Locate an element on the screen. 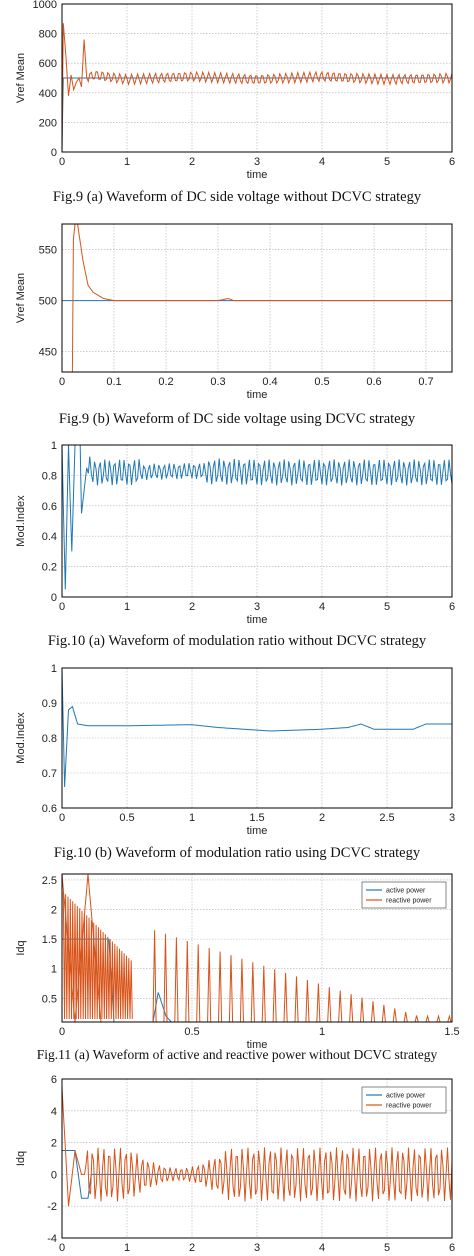 The height and width of the screenshot is (1256, 474). y-tick-label: -2 is located at coordinates (52, 1207).